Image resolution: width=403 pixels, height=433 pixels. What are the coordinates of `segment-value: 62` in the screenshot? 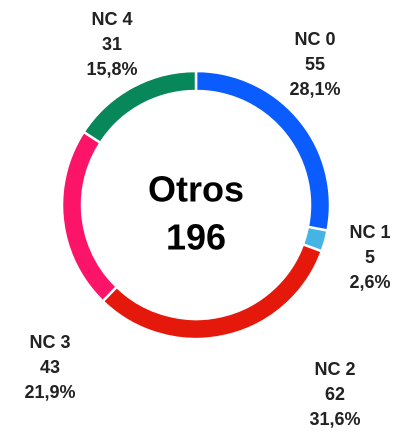 It's located at (335, 394).